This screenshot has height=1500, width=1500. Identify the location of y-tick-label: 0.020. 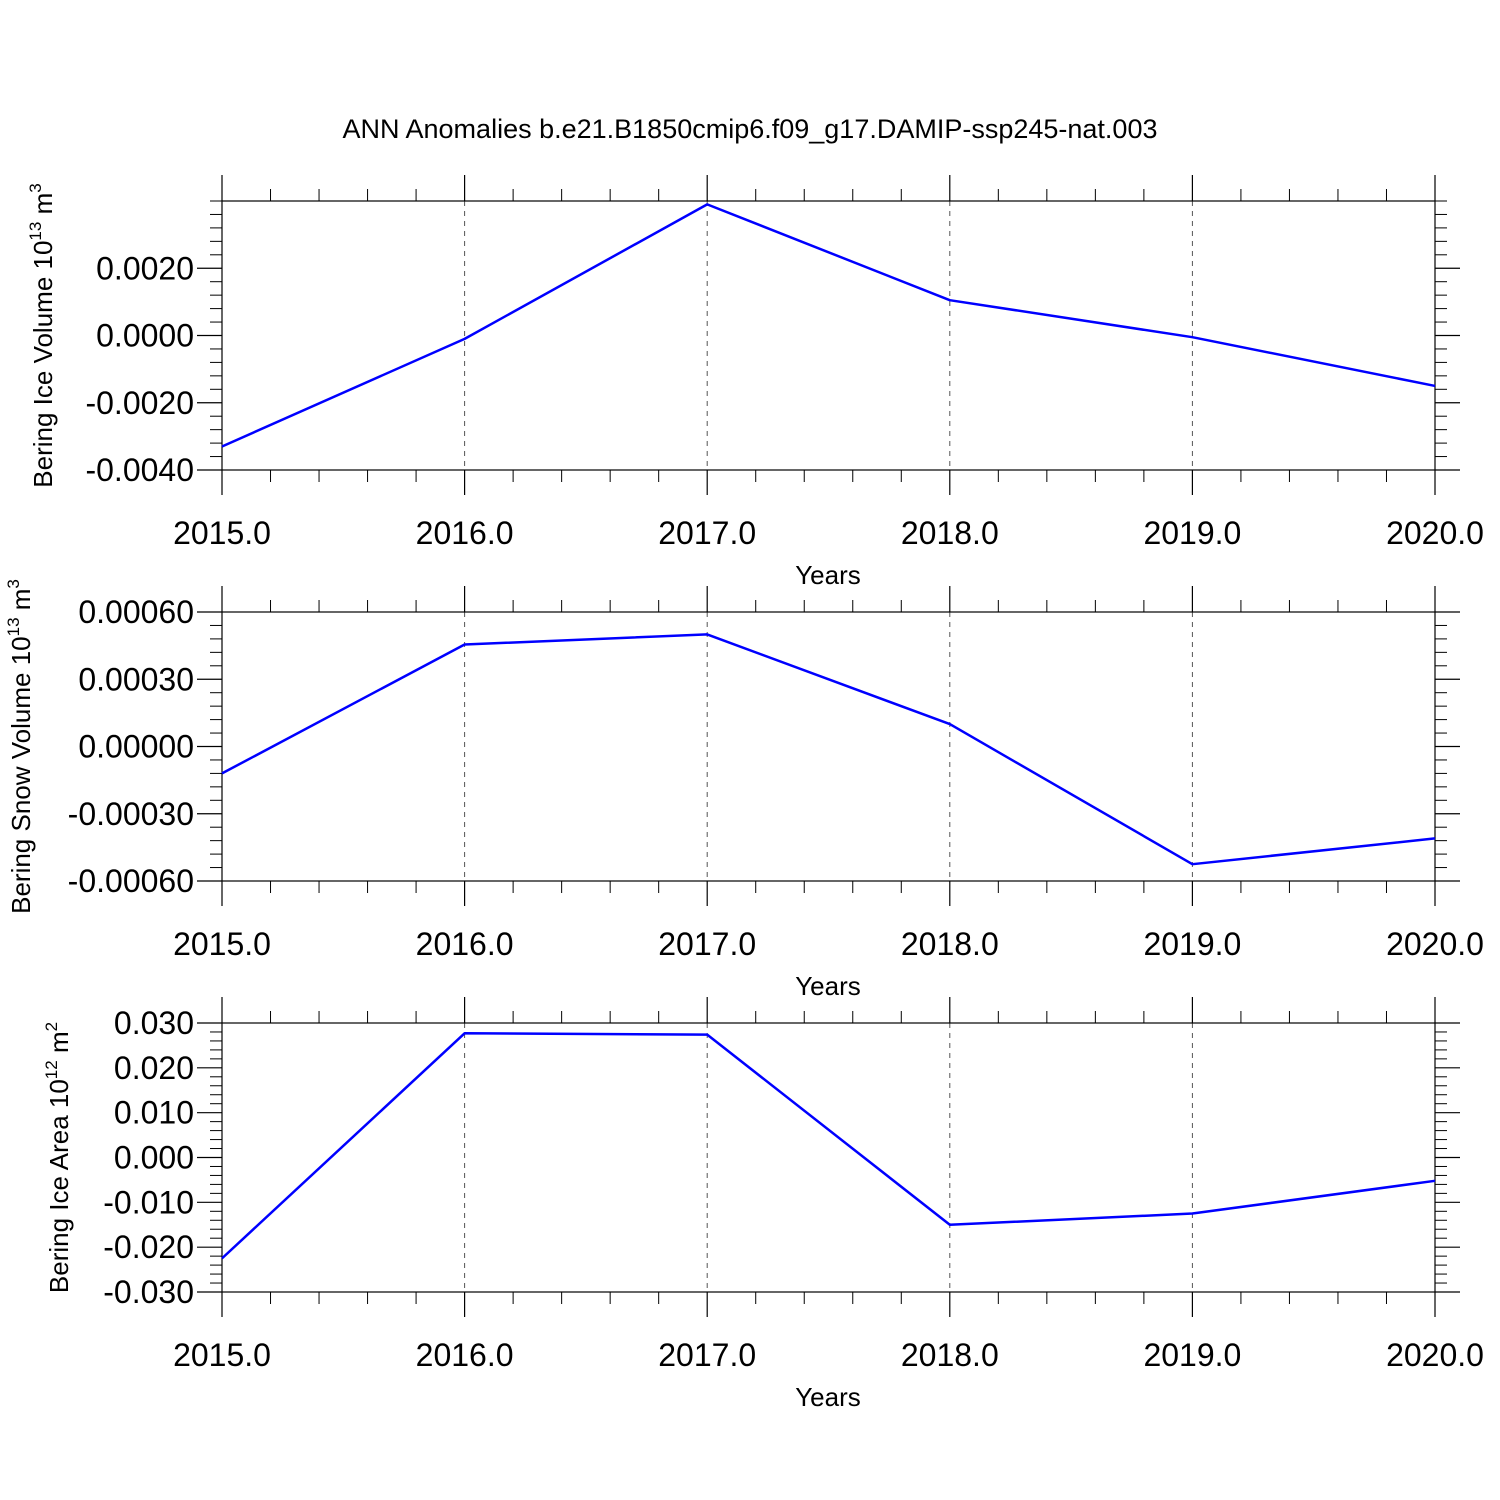
(154, 1068).